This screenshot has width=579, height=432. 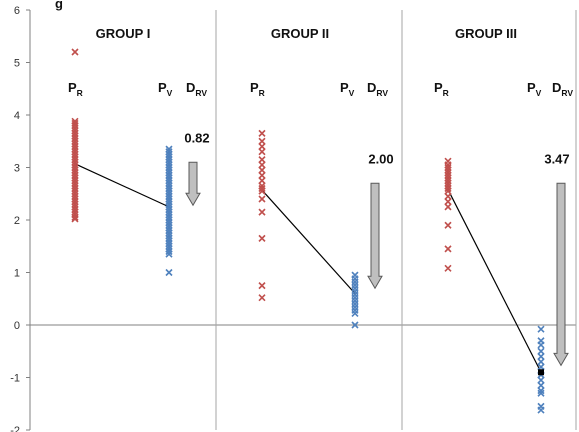 I want to click on y-tick-label: -1, so click(x=15, y=379).